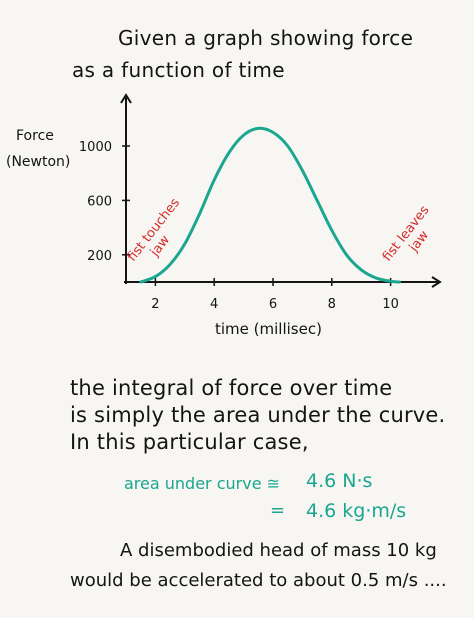  What do you see at coordinates (278, 550) in the screenshot?
I see `conclusion-line-1: A disembodied head of mass 10 kg` at bounding box center [278, 550].